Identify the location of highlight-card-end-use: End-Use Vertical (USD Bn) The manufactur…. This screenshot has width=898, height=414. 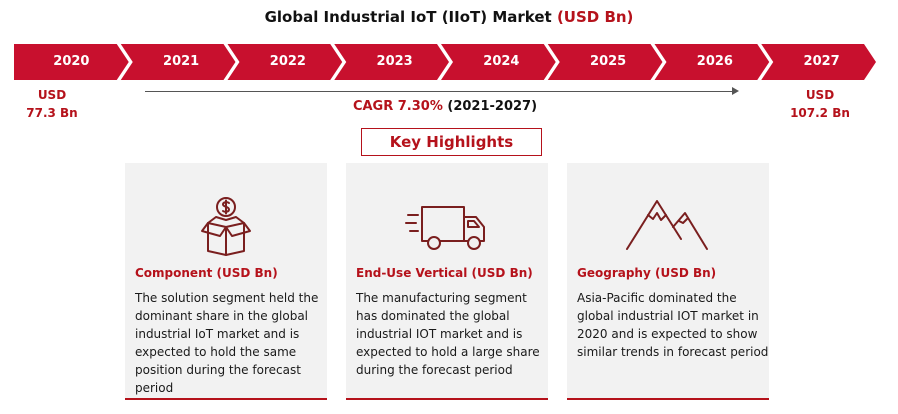
(447, 281).